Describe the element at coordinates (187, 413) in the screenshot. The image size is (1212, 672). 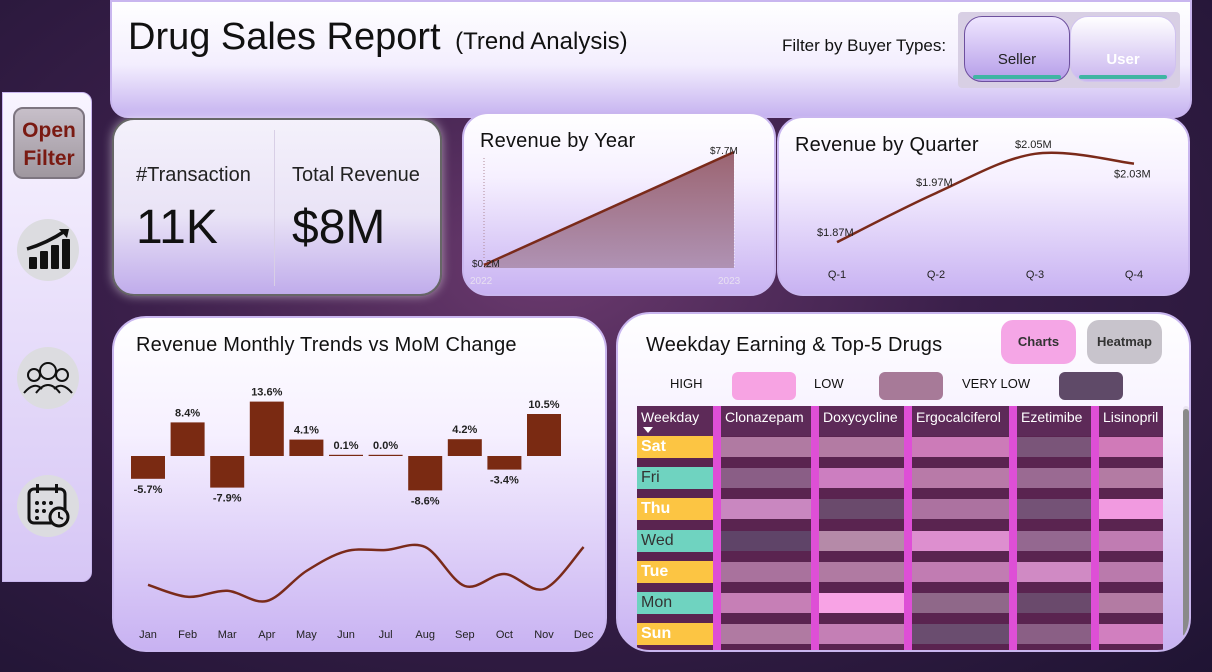
I see `mom-label-feb: 8.4%` at that location.